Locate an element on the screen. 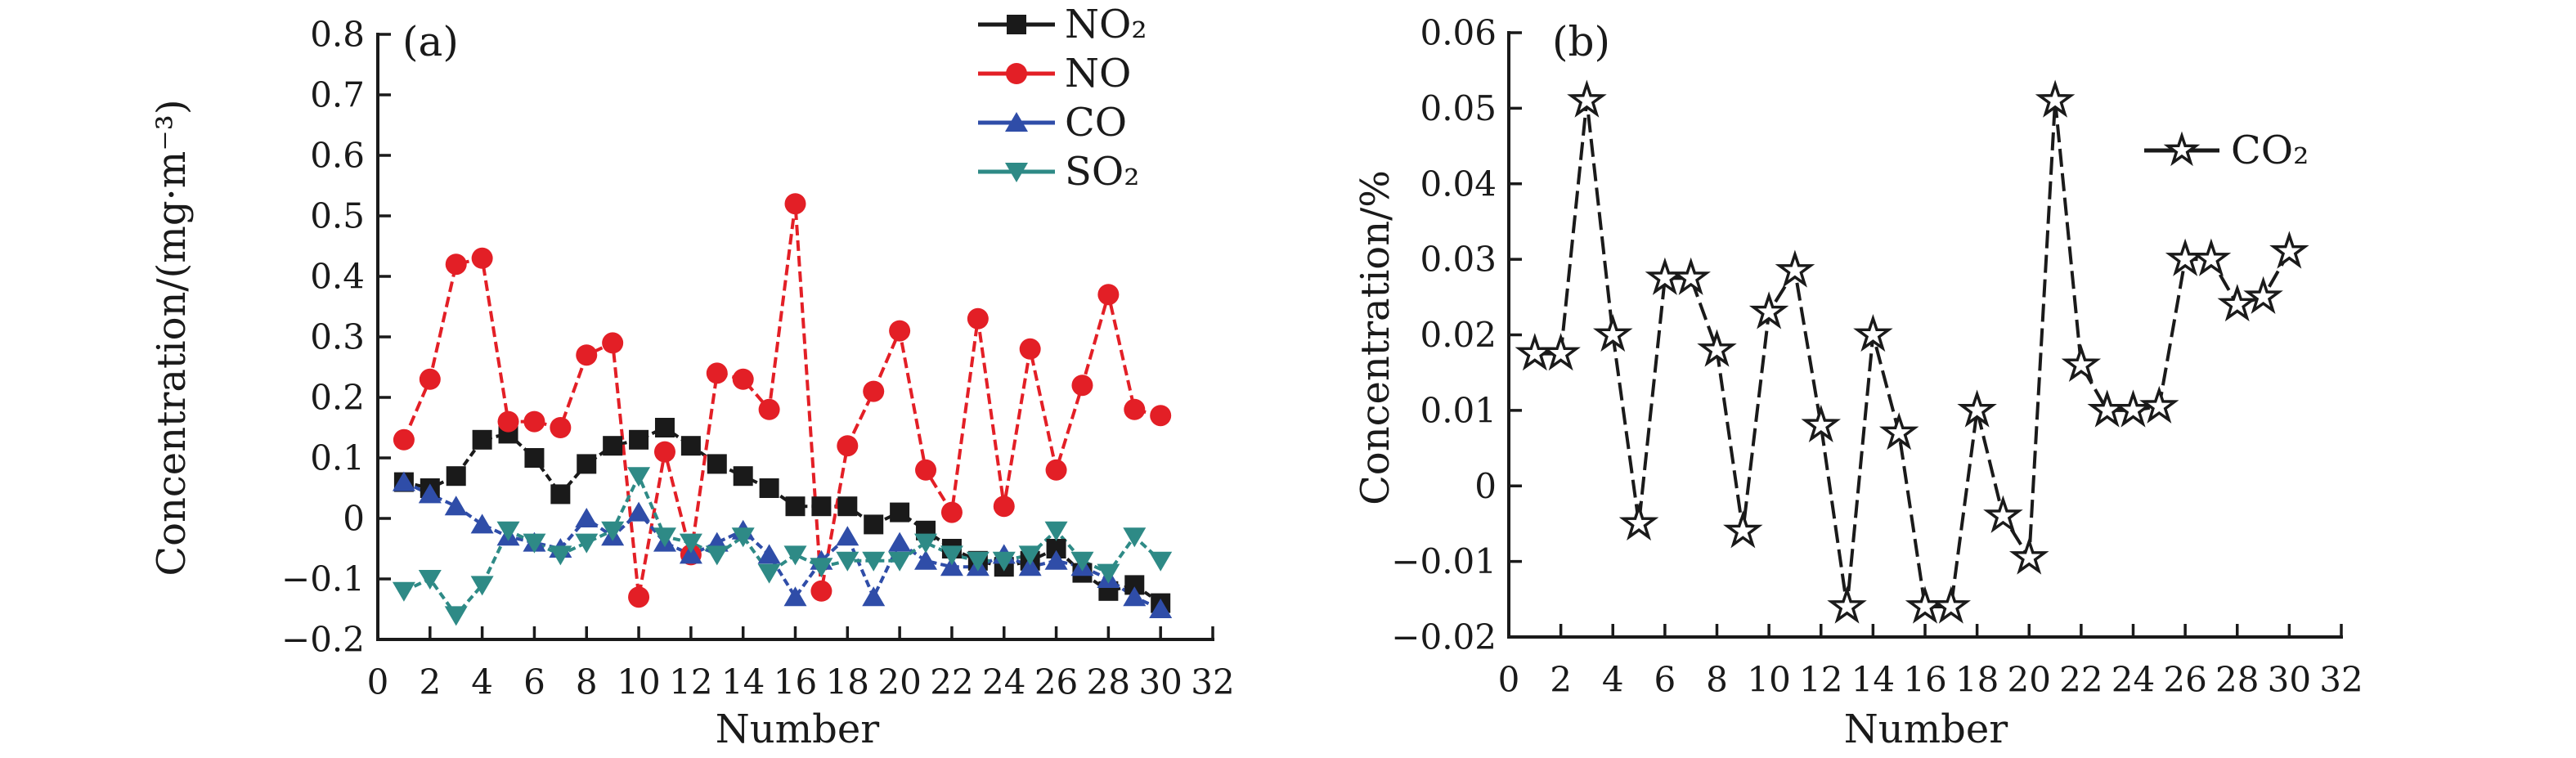 The image size is (2576, 758). legend-label-NO: NO is located at coordinates (1098, 73).